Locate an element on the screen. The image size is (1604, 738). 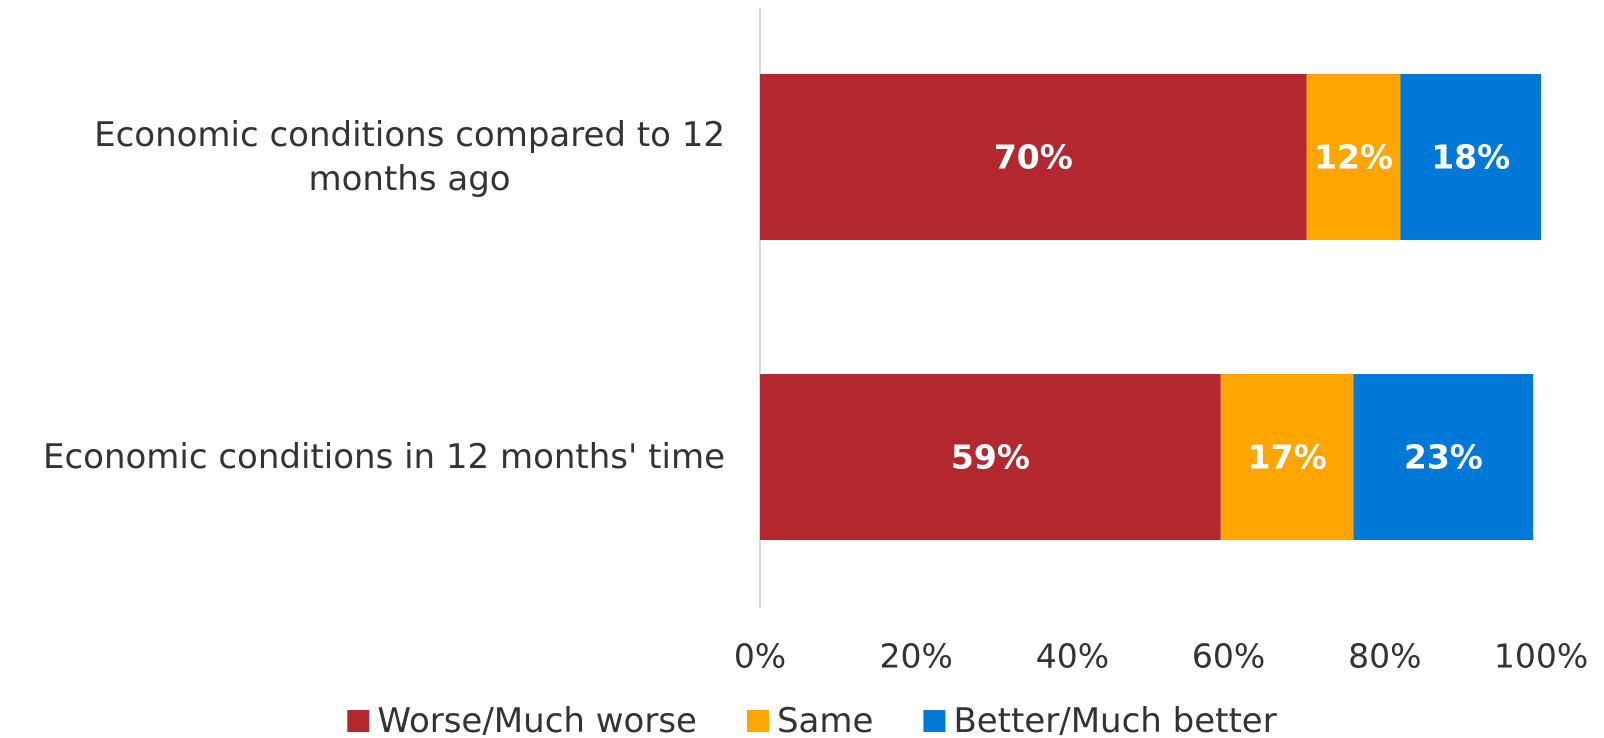
x-tick-label: 20% is located at coordinates (916, 656).